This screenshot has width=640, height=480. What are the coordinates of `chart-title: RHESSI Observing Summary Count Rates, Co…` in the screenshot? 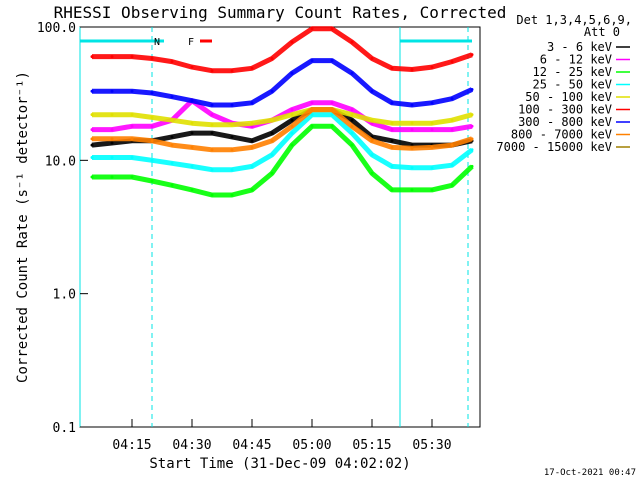 It's located at (280, 12).